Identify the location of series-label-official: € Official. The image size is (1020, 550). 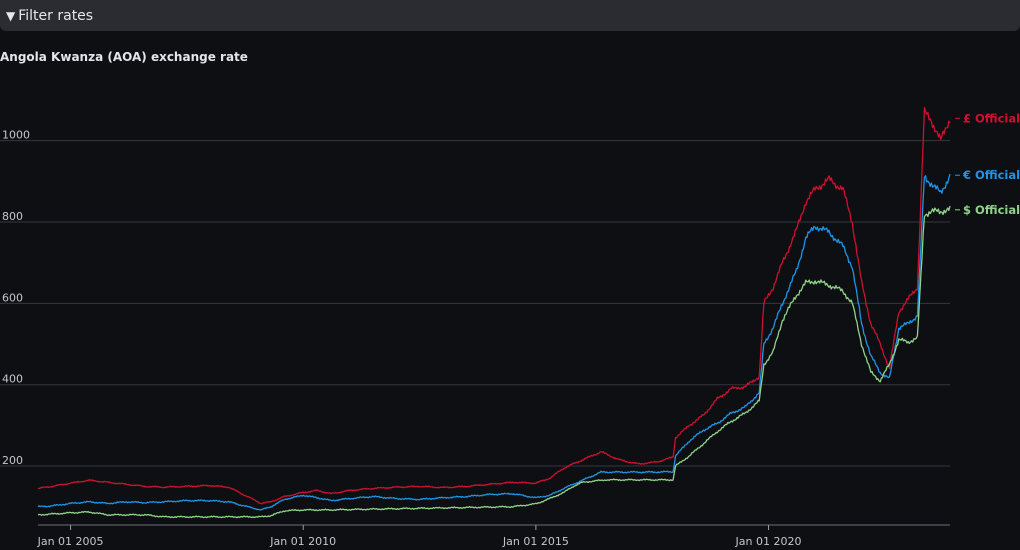
(991, 175).